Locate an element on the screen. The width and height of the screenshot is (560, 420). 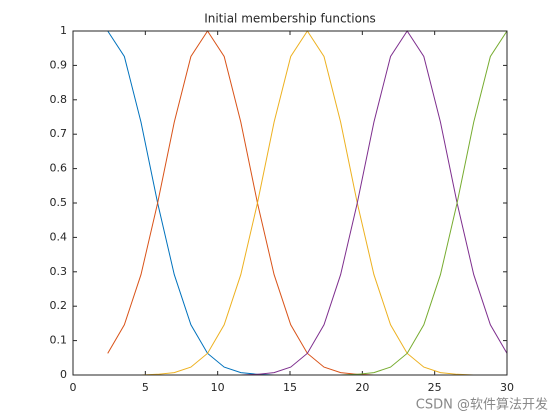
x-tick-label: 15 is located at coordinates (290, 387).